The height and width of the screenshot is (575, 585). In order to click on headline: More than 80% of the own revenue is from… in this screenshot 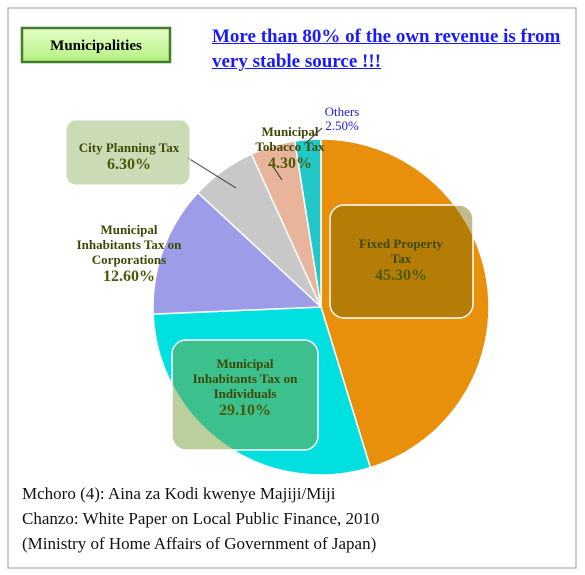, I will do `click(386, 49)`.